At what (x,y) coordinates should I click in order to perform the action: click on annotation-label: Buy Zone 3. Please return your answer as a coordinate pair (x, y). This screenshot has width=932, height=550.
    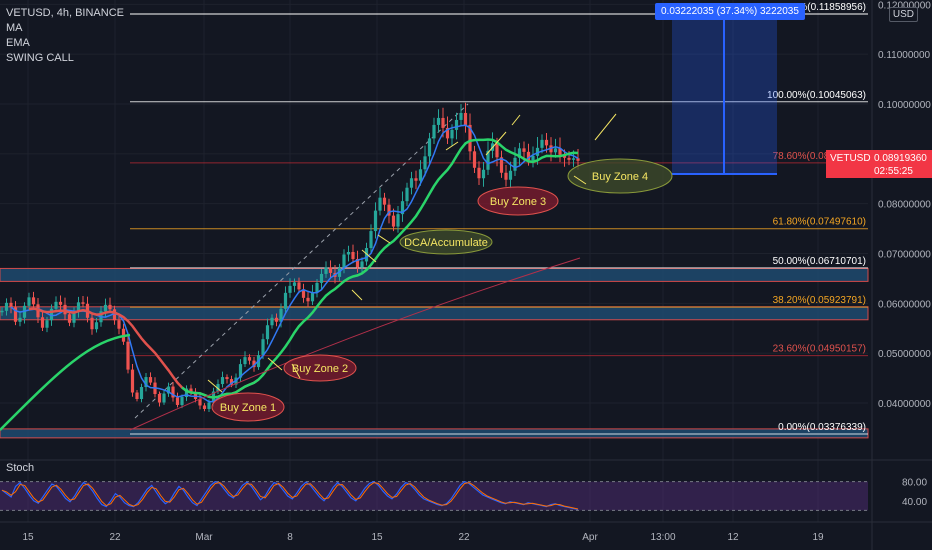
    Looking at the image, I should click on (518, 202).